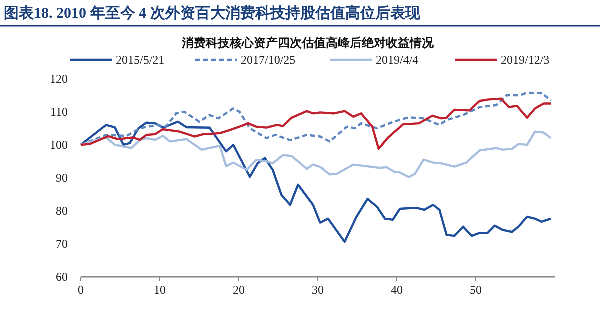  What do you see at coordinates (140, 60) in the screenshot?
I see `legend-label: 2015/5/21` at bounding box center [140, 60].